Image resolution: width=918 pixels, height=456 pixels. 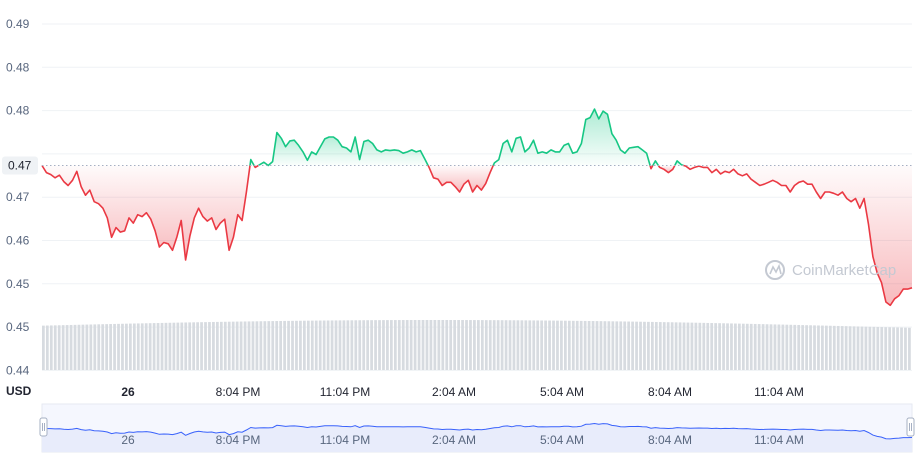 I want to click on x-tick-label: 8:04 AM, so click(x=670, y=392).